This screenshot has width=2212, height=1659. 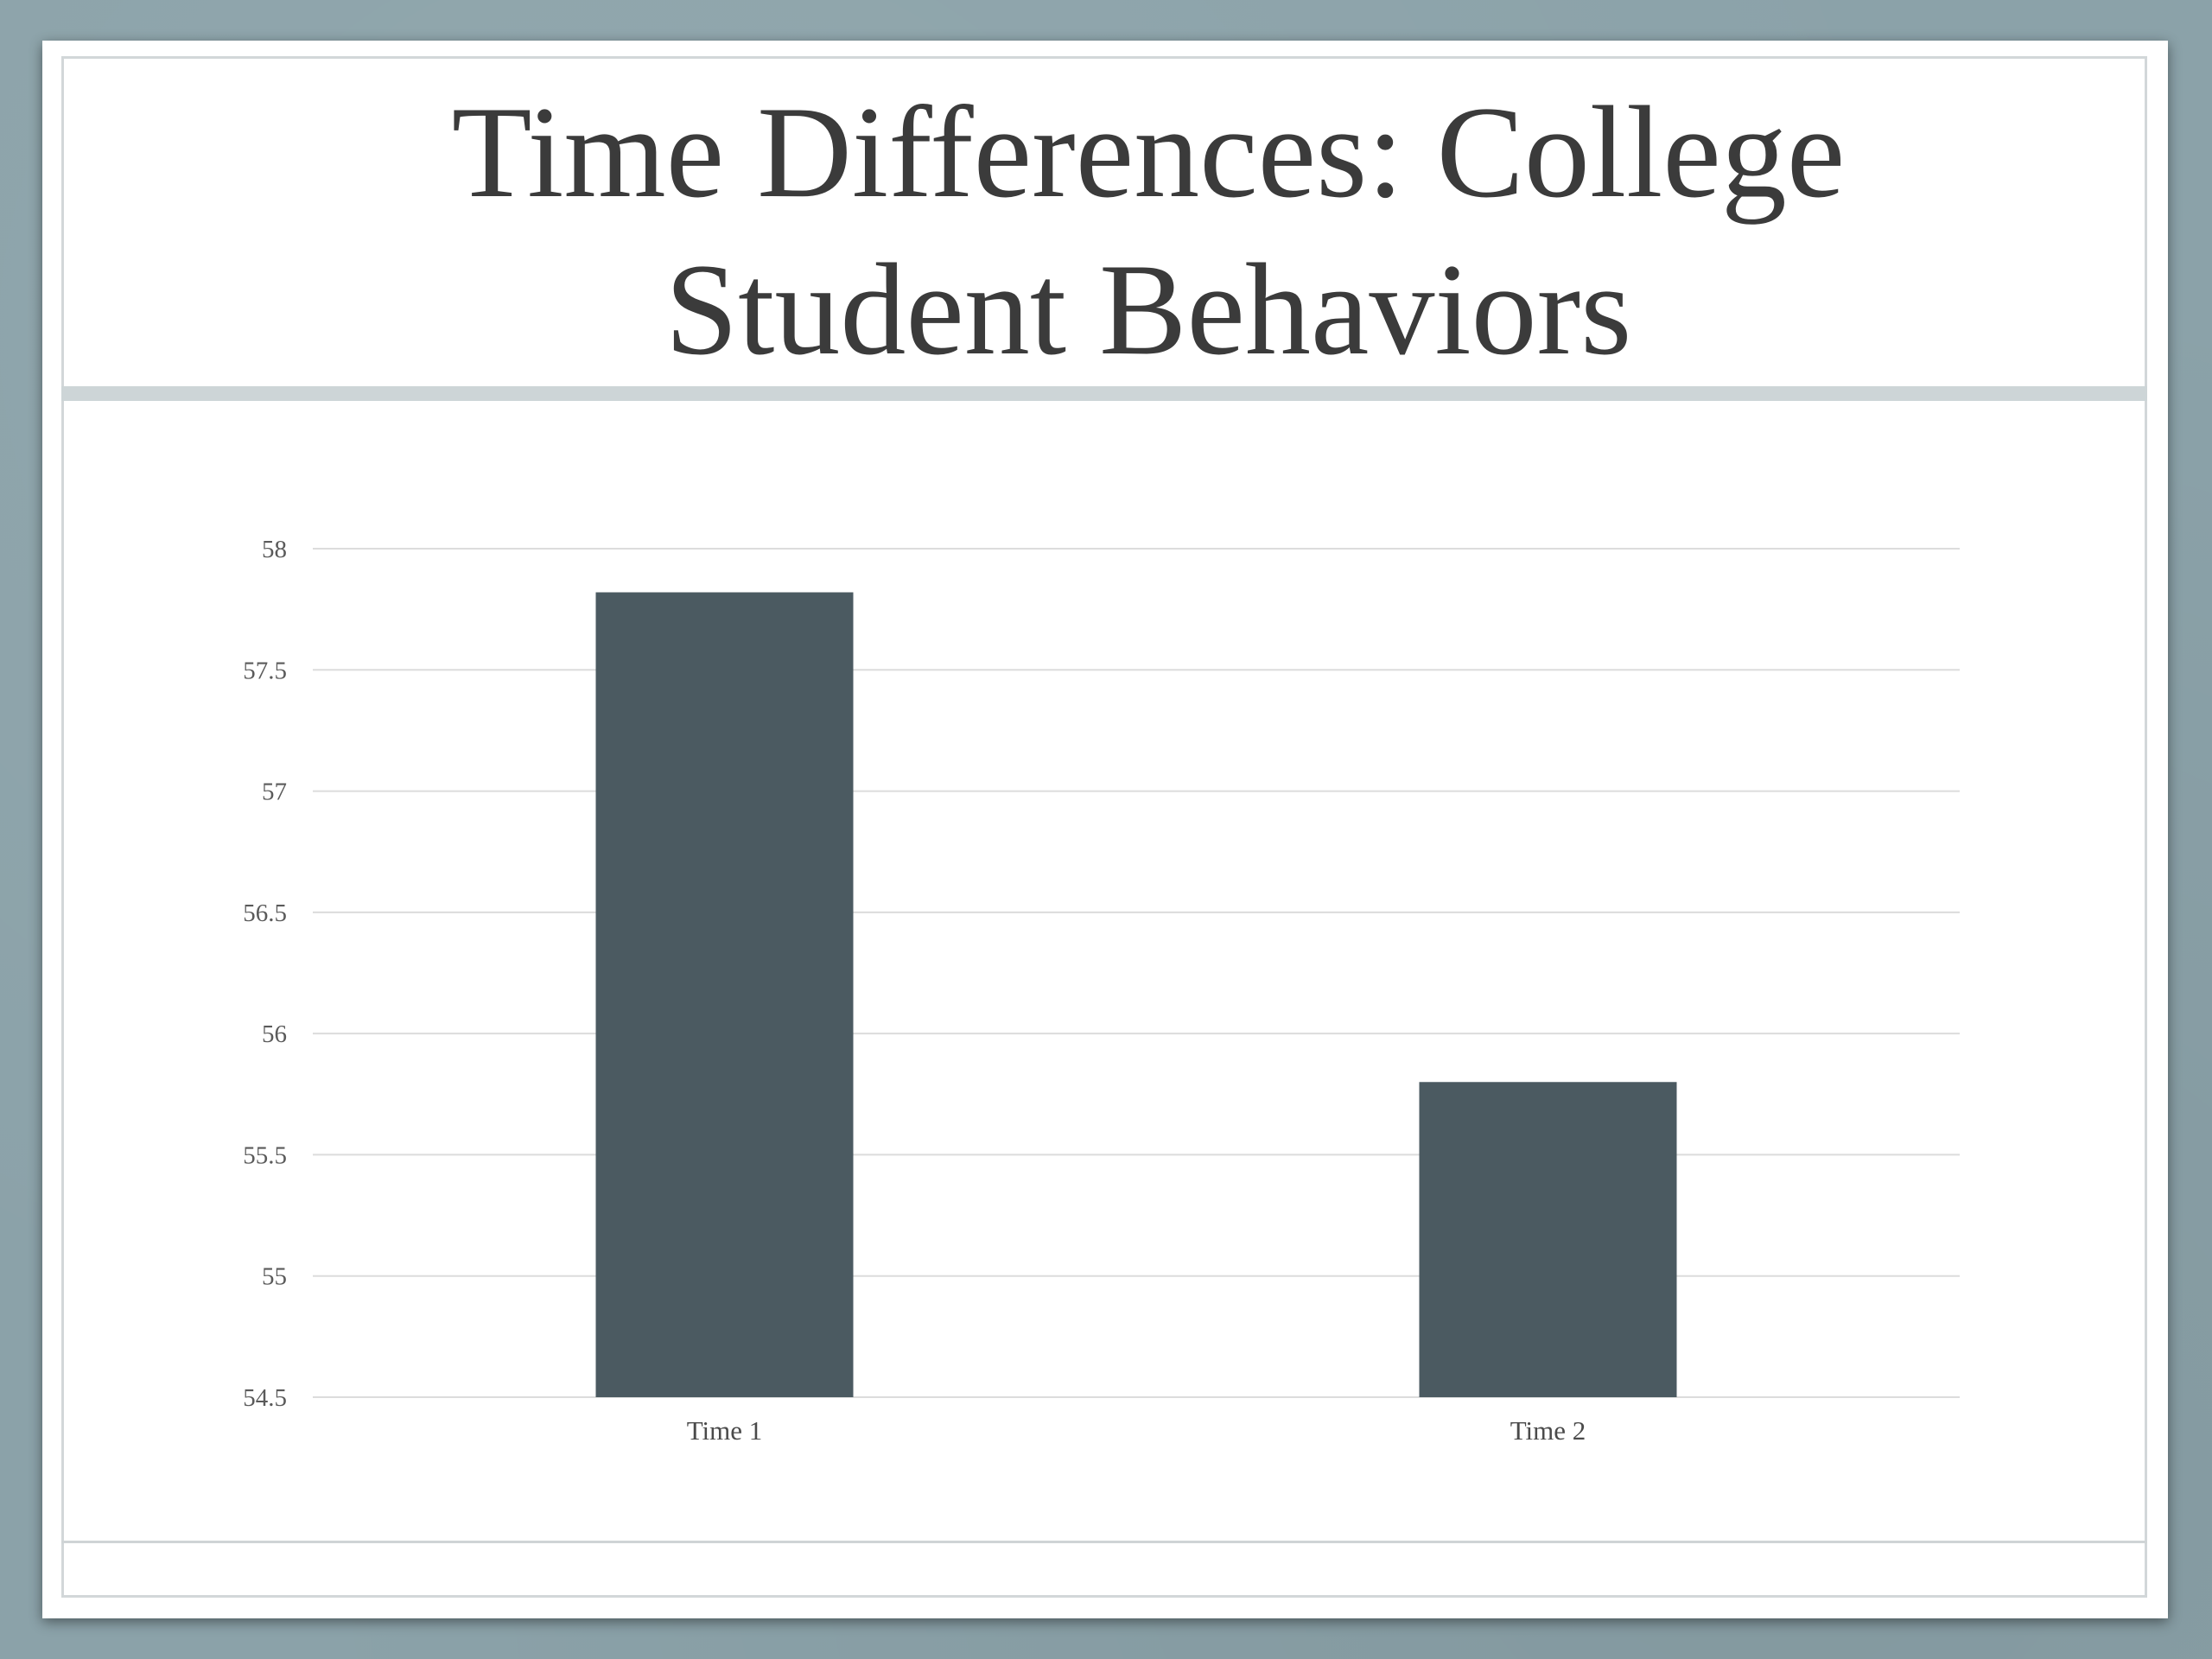 What do you see at coordinates (265, 1398) in the screenshot?
I see `y-tick-label: 54.5` at bounding box center [265, 1398].